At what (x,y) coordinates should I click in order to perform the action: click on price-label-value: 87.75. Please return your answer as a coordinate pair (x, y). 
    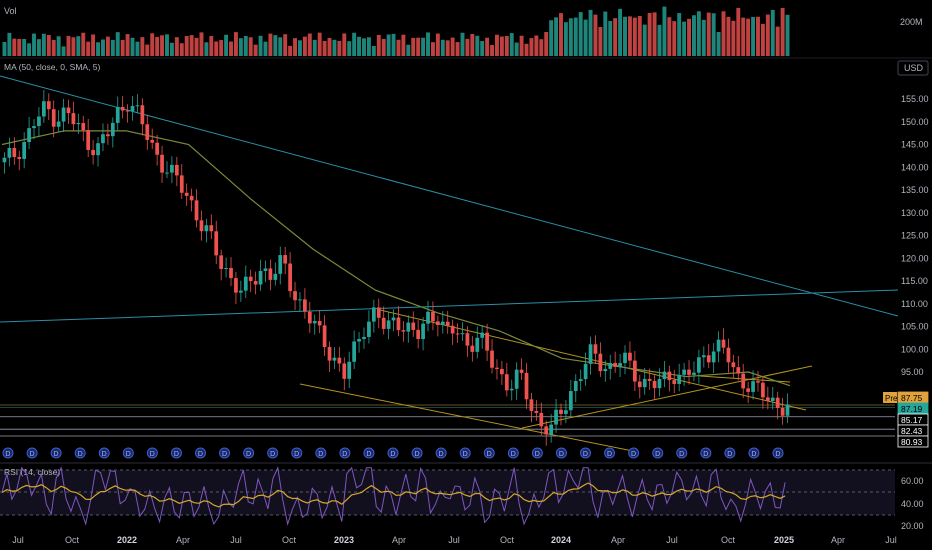
    Looking at the image, I should click on (912, 398).